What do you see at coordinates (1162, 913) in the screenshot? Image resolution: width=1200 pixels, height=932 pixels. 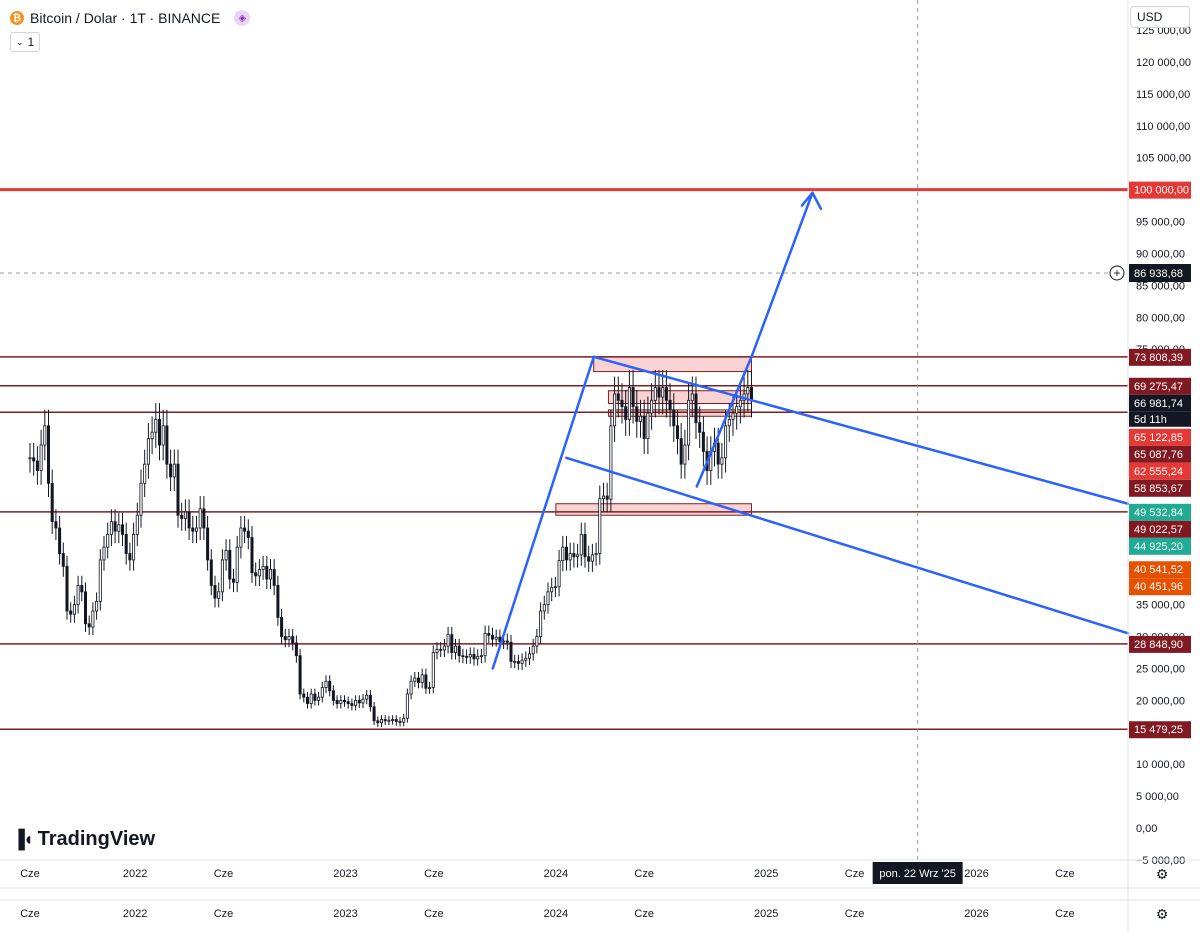 I see `lower-axis-settings-icon: ⚙` at bounding box center [1162, 913].